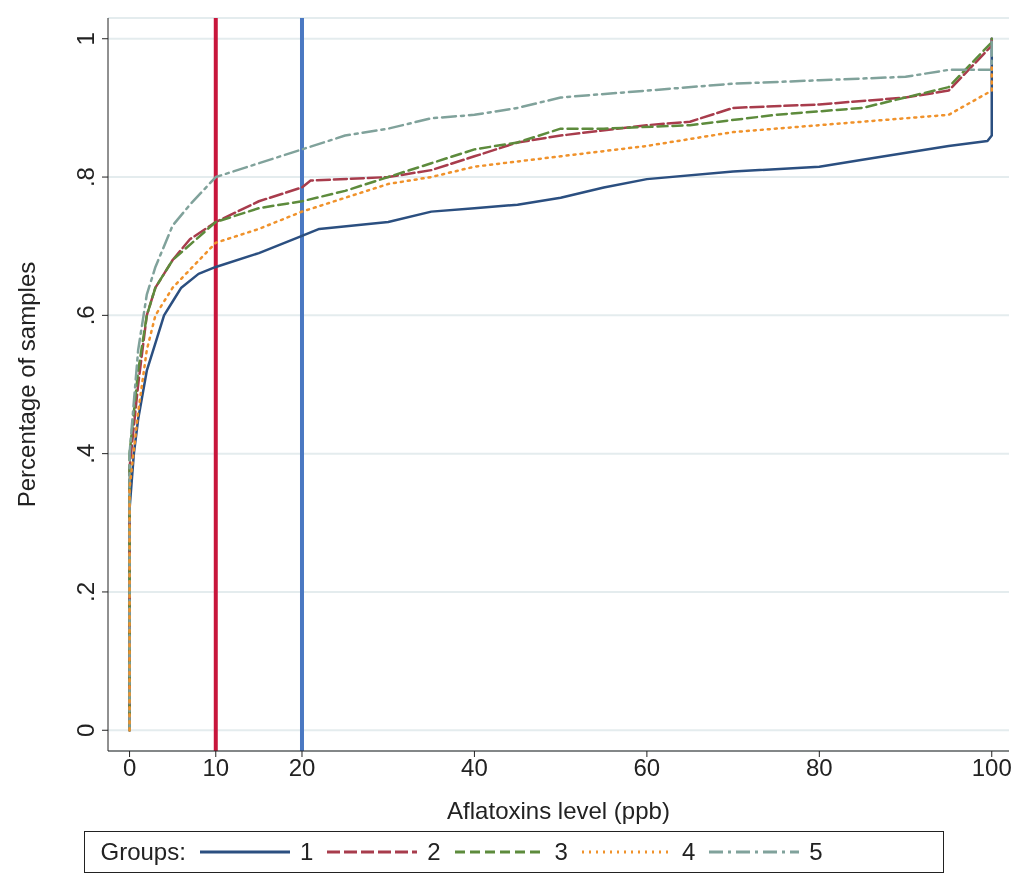  What do you see at coordinates (688, 852) in the screenshot?
I see `legend-label: 4` at bounding box center [688, 852].